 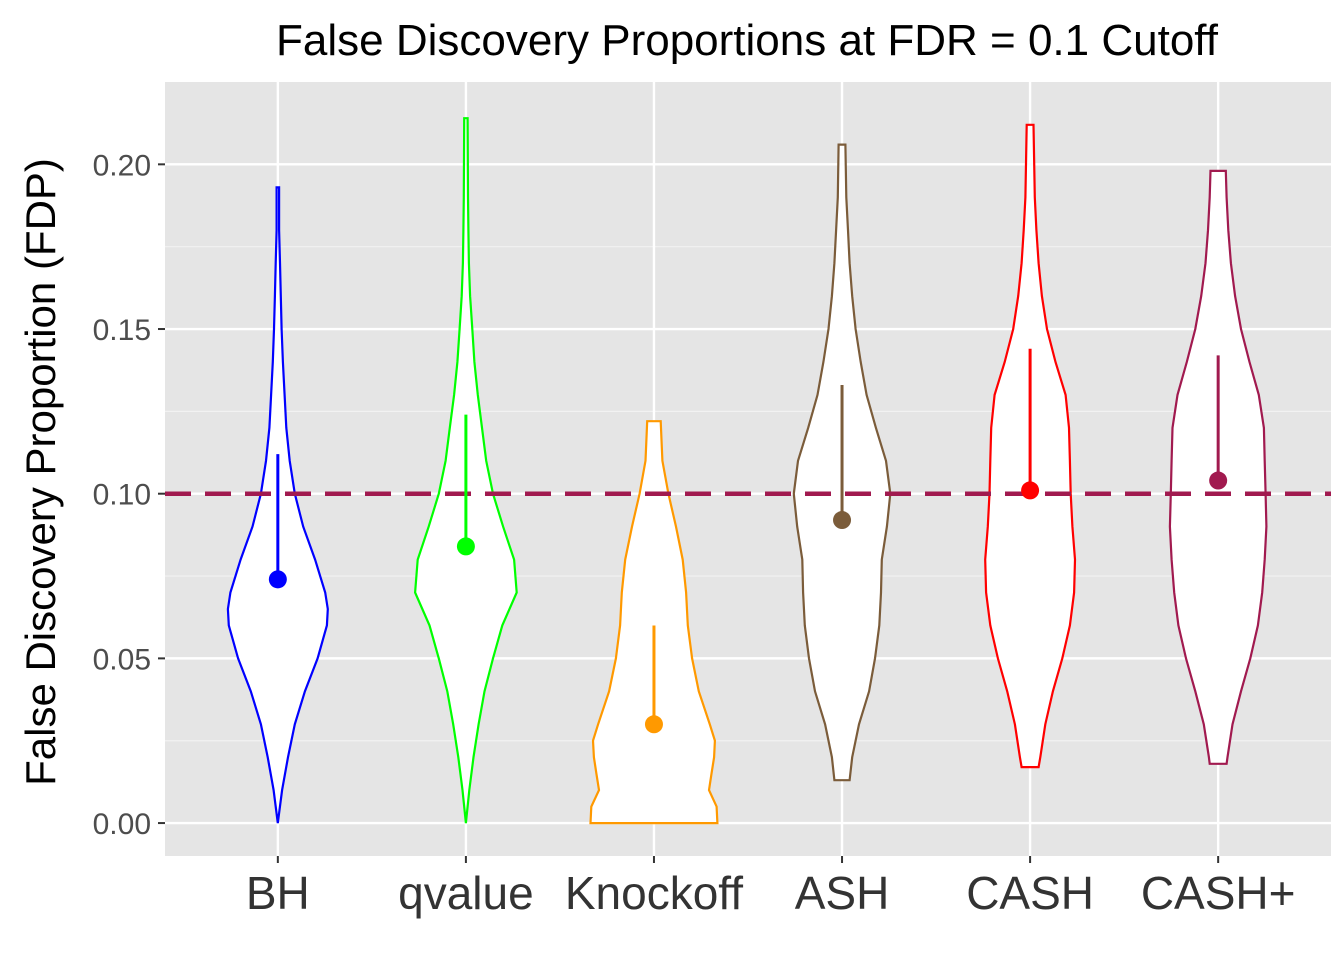 What do you see at coordinates (654, 893) in the screenshot?
I see `x-tick-label: Knockoff` at bounding box center [654, 893].